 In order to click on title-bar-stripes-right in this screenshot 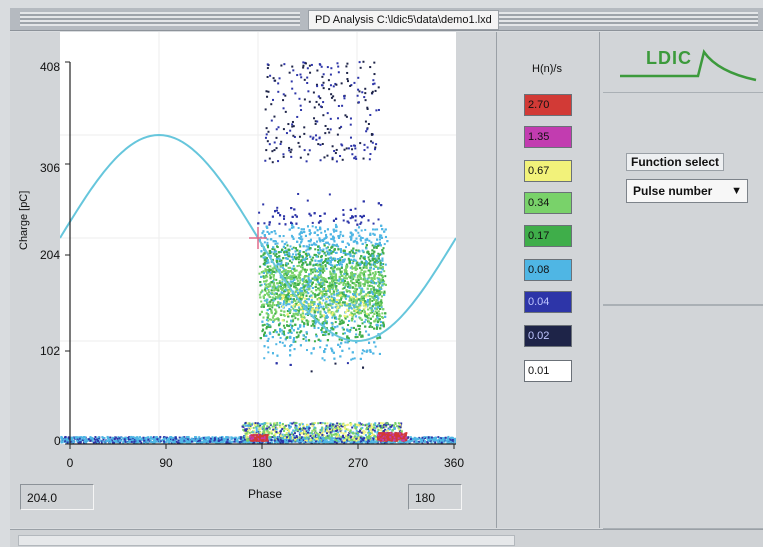, I will do `click(628, 19)`.